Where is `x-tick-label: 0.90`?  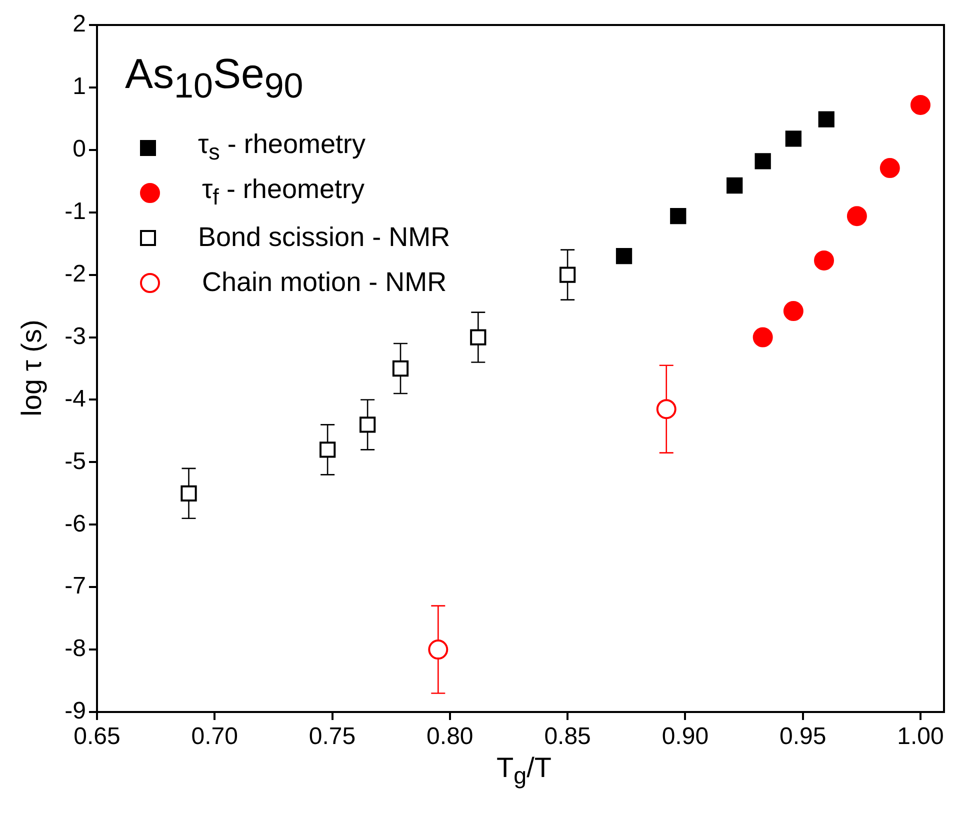 x-tick-label: 0.90 is located at coordinates (685, 736).